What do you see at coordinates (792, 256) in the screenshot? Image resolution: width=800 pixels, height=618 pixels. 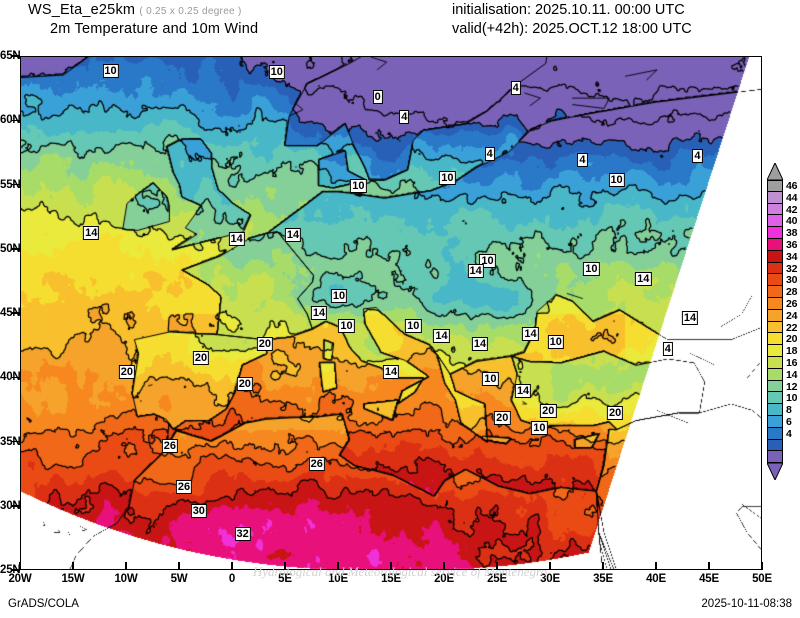 I see `colorbar-tick-label: 34` at bounding box center [792, 256].